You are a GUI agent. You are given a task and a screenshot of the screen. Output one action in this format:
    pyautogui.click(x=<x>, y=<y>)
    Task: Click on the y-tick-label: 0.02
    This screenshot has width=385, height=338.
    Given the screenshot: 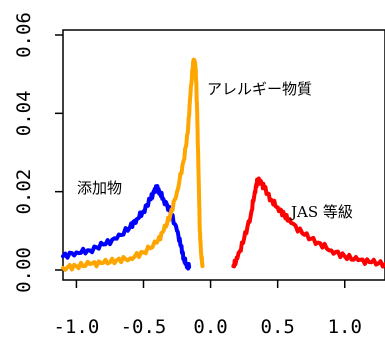 What is the action you would take?
    pyautogui.click(x=24, y=192)
    